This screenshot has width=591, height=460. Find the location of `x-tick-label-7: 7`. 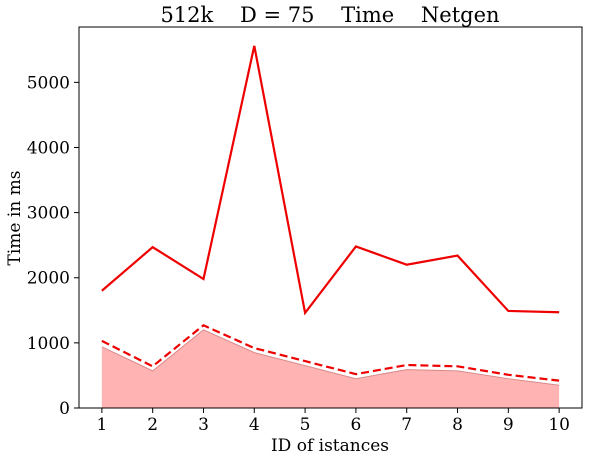

x-tick-label-7: 7 is located at coordinates (406, 425).